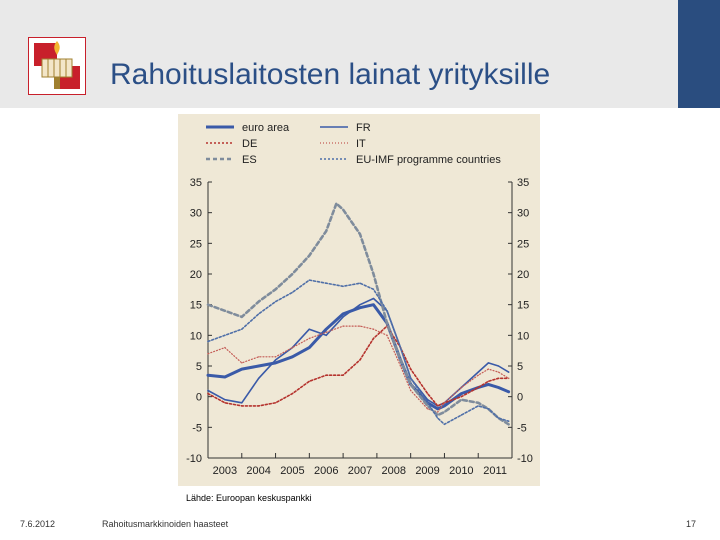  Describe the element at coordinates (427, 471) in the screenshot. I see `x-tick-label: 2009` at that location.